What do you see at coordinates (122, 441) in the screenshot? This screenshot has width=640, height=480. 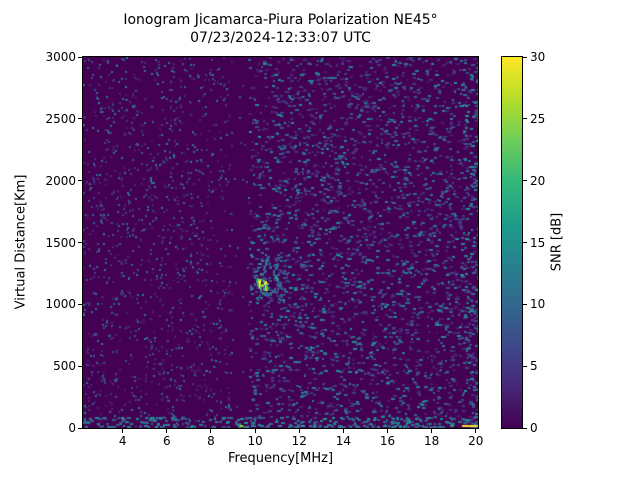 I see `x-tick-label: 4` at bounding box center [122, 441].